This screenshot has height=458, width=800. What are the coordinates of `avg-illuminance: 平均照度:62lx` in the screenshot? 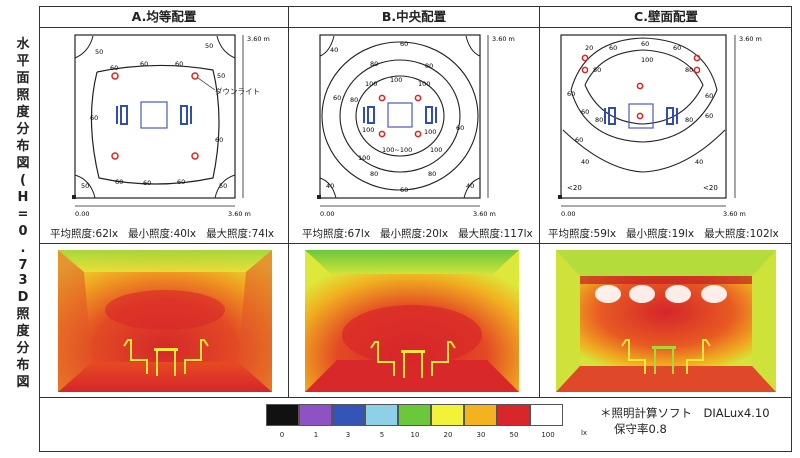 It's located at (84, 234).